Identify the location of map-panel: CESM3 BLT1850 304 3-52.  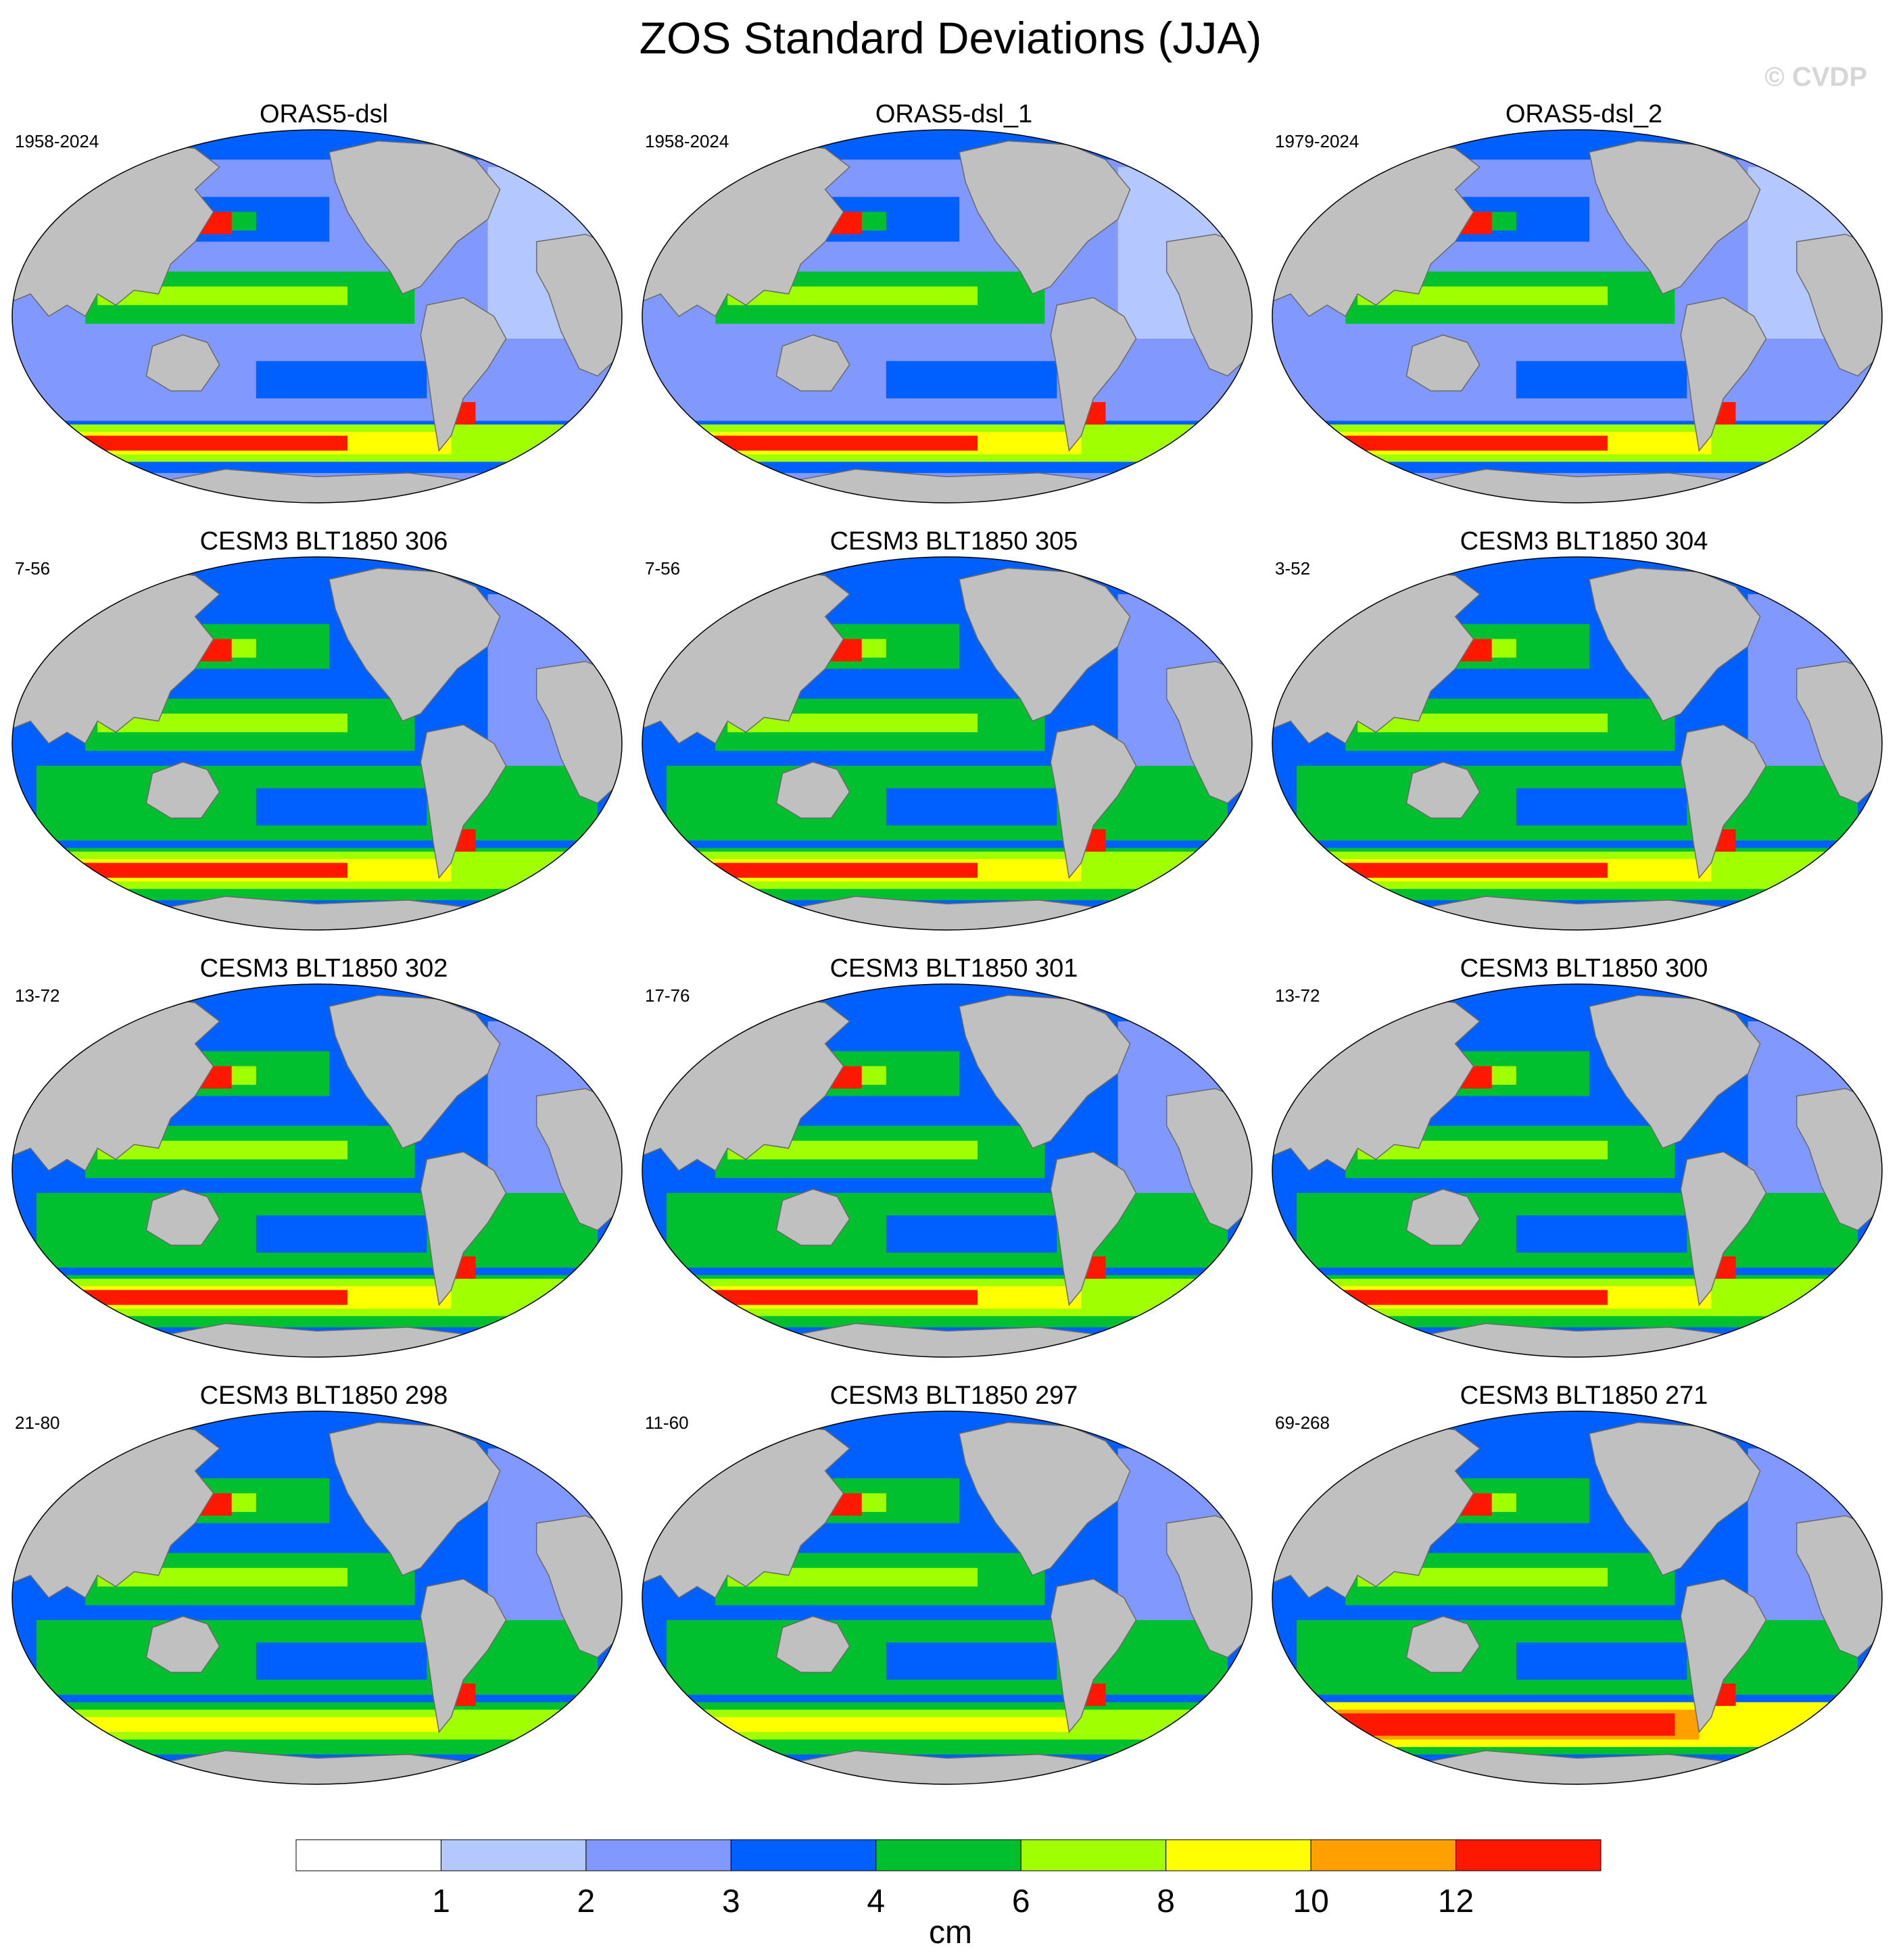
(1584, 743).